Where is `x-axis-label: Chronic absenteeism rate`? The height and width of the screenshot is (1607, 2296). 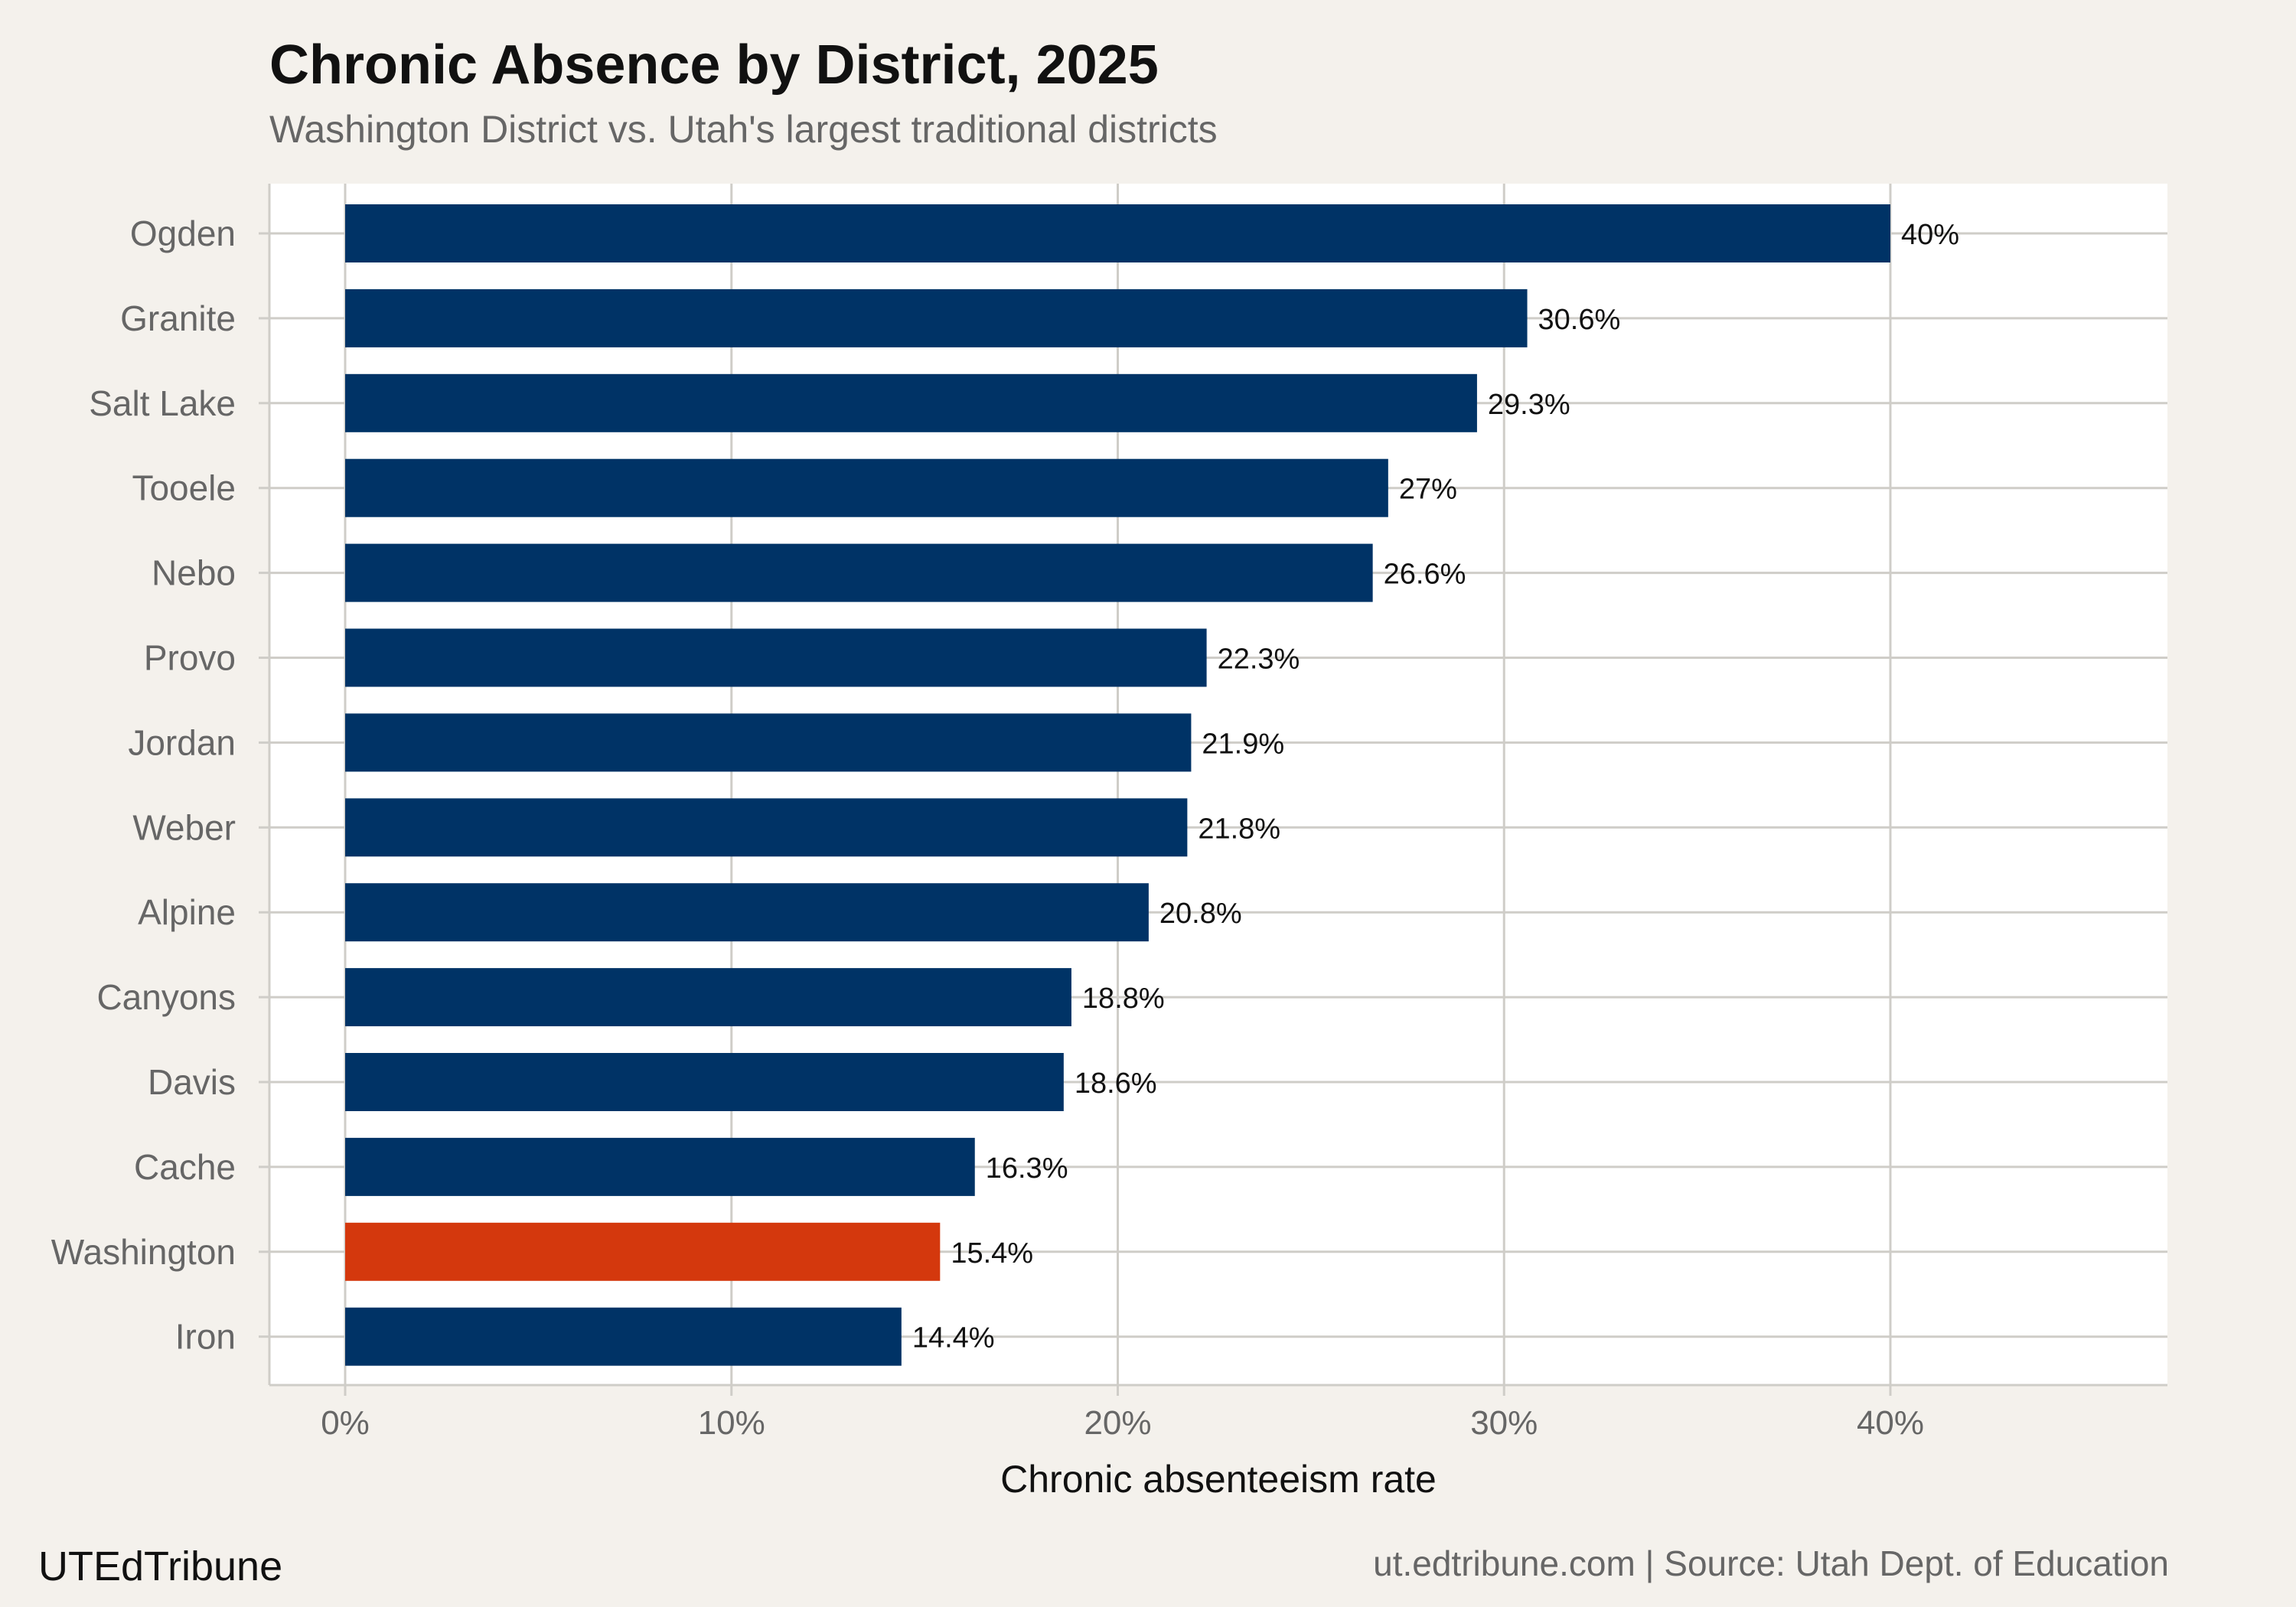 x-axis-label: Chronic absenteeism rate is located at coordinates (1218, 1479).